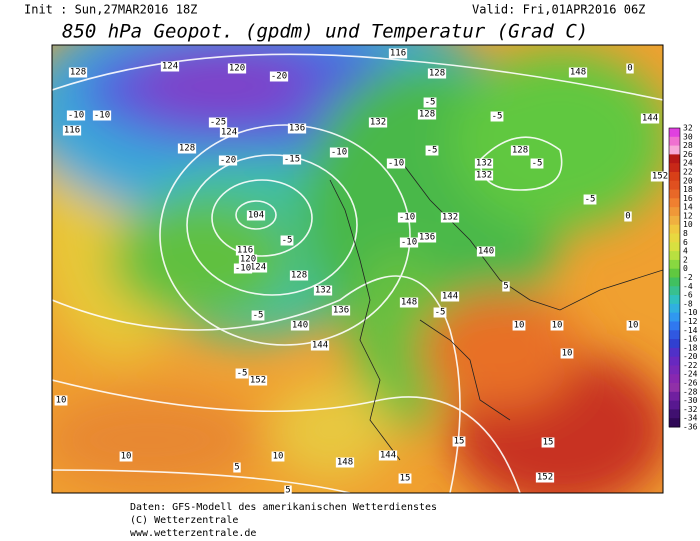 The height and width of the screenshot is (541, 700). What do you see at coordinates (688, 295) in the screenshot?
I see `colorbar-label: -6` at bounding box center [688, 295].